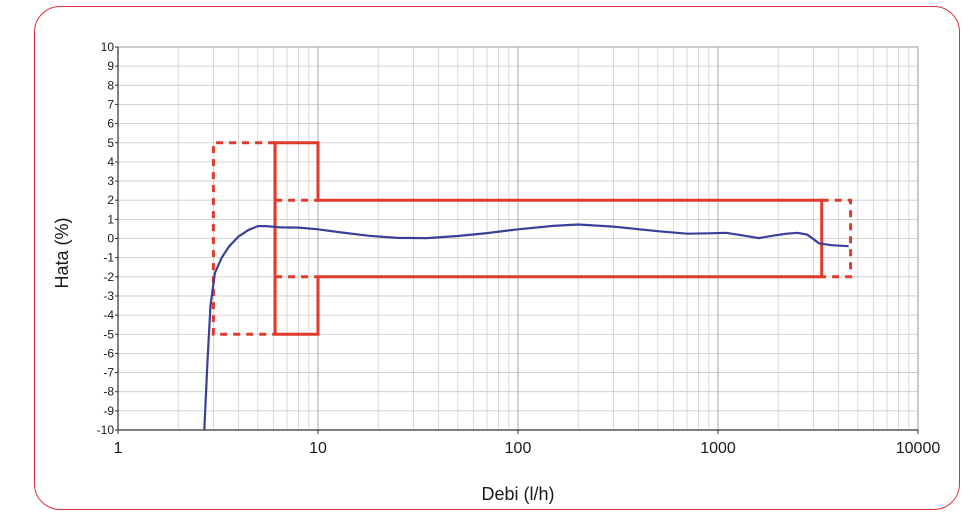  I want to click on y-tick-label: 8, so click(110, 85).